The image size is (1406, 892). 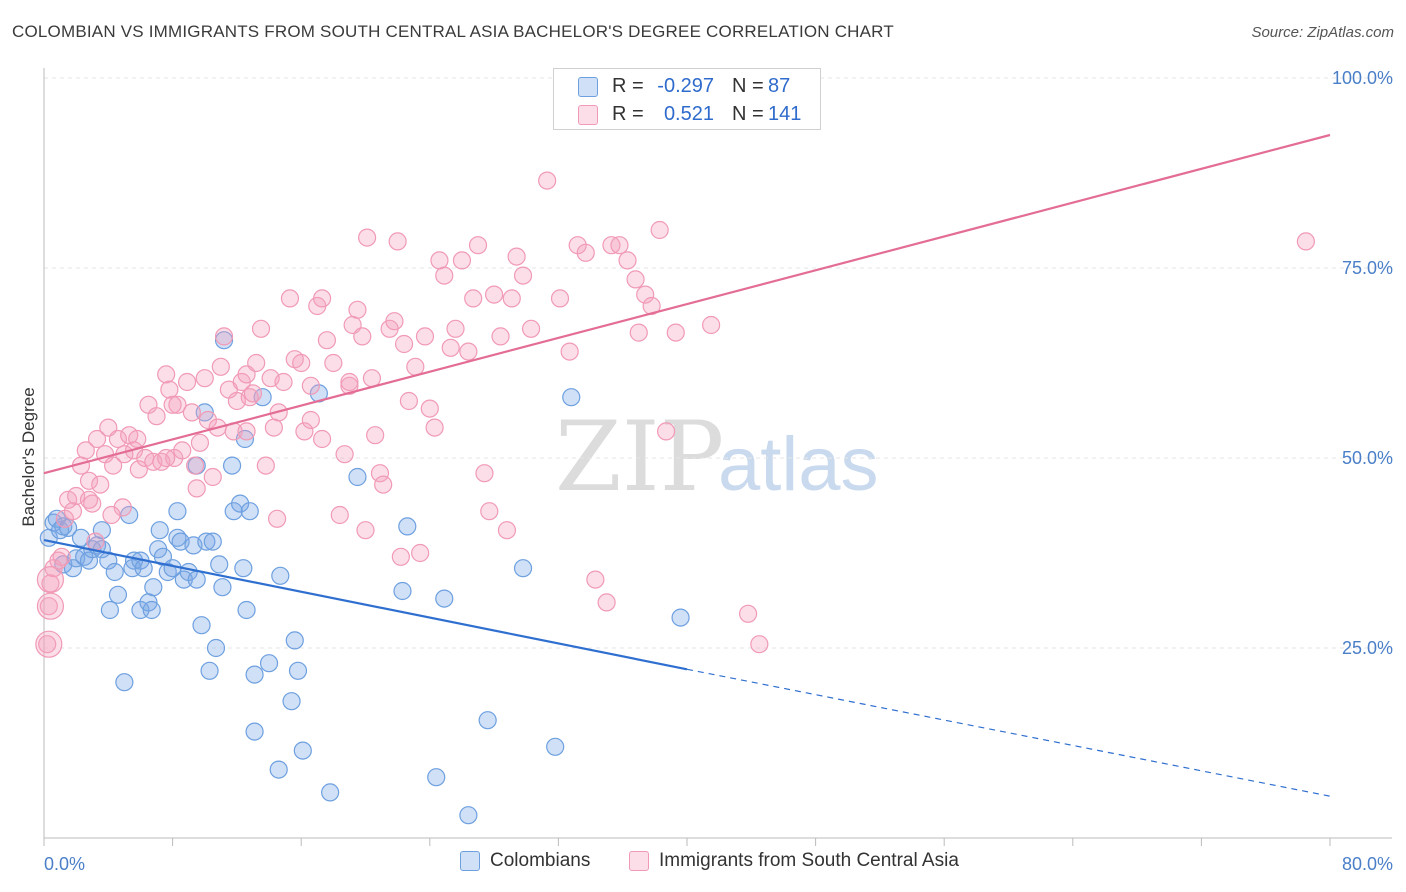 What do you see at coordinates (639, 457) in the screenshot?
I see `watermark-zip: ZIP` at bounding box center [639, 457].